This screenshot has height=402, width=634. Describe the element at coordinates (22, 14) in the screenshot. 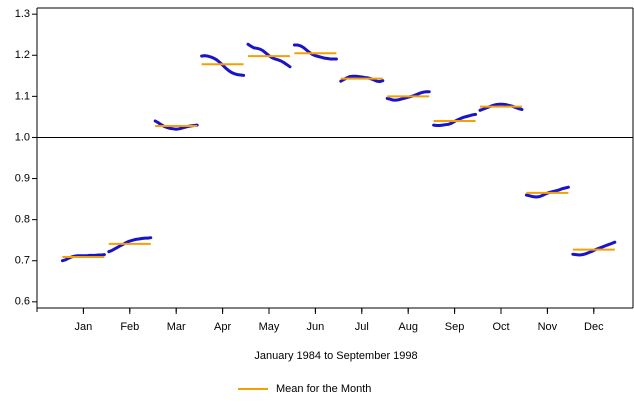

I see `y-tick-label: 1.3` at that location.